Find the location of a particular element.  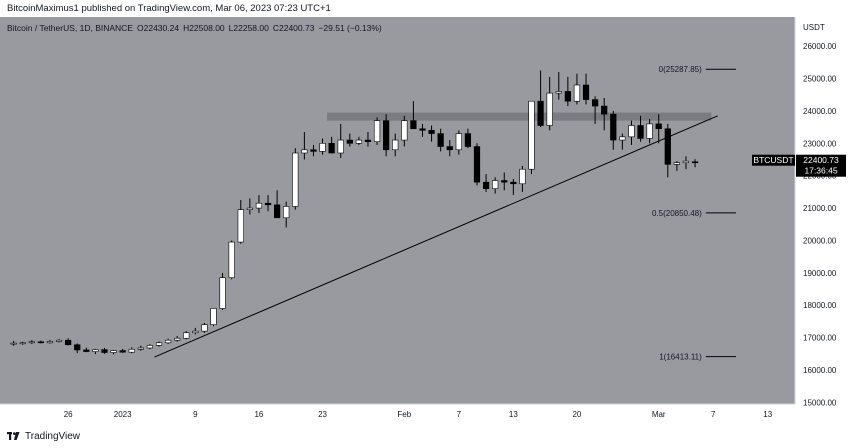

open-value: 22430.24 is located at coordinates (162, 28).